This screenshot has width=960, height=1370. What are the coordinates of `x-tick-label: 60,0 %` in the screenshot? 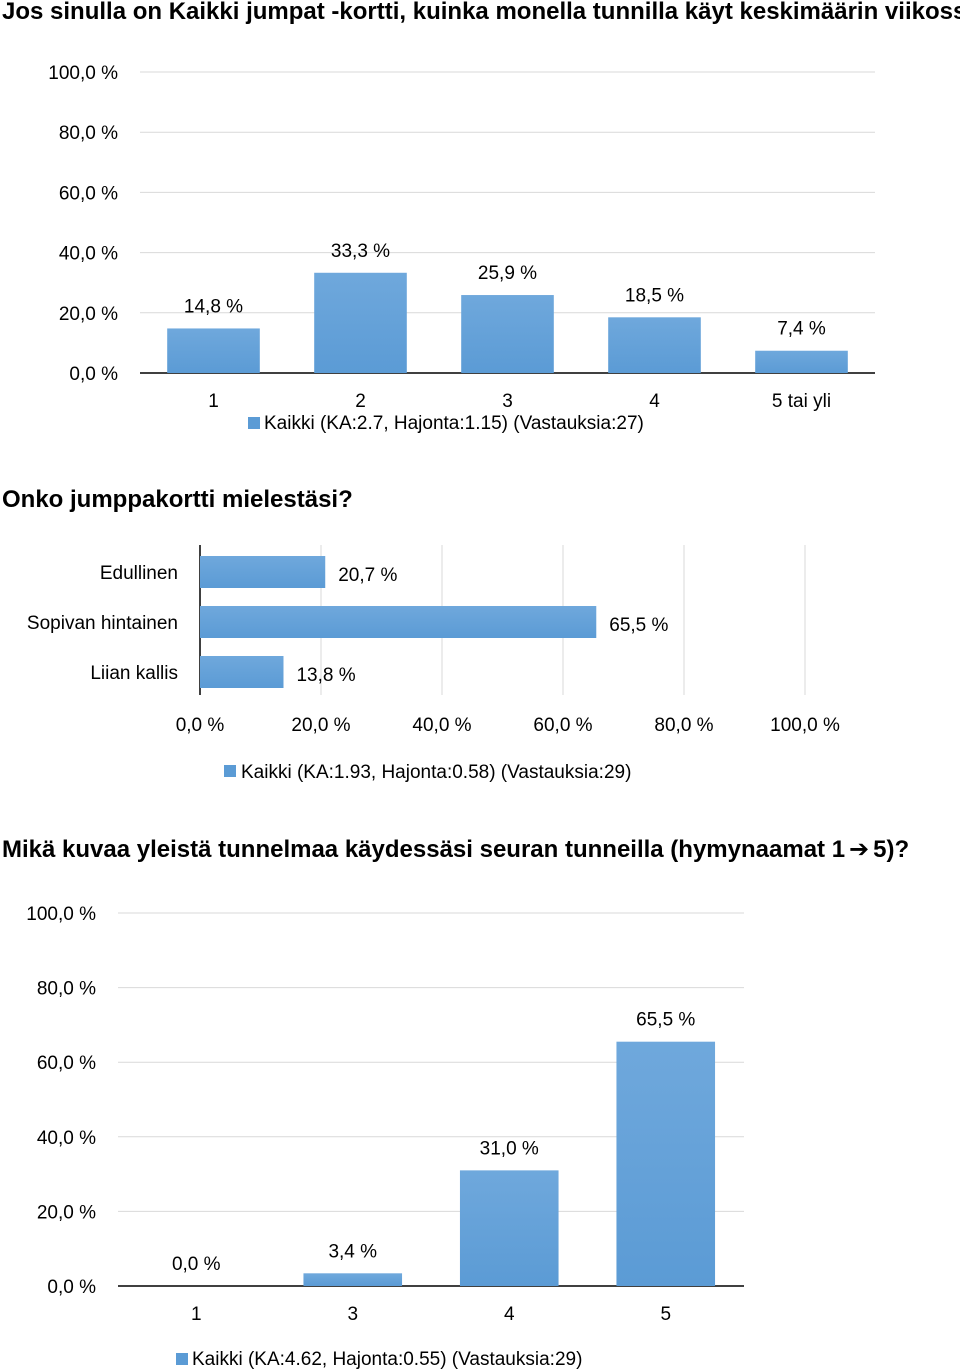 It's located at (562, 725).